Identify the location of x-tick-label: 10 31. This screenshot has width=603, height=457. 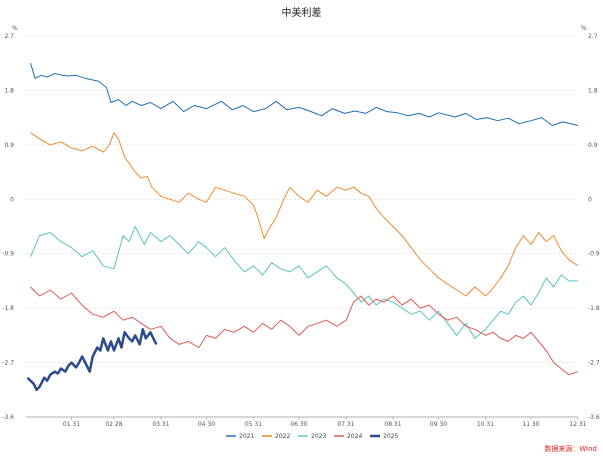
(485, 424).